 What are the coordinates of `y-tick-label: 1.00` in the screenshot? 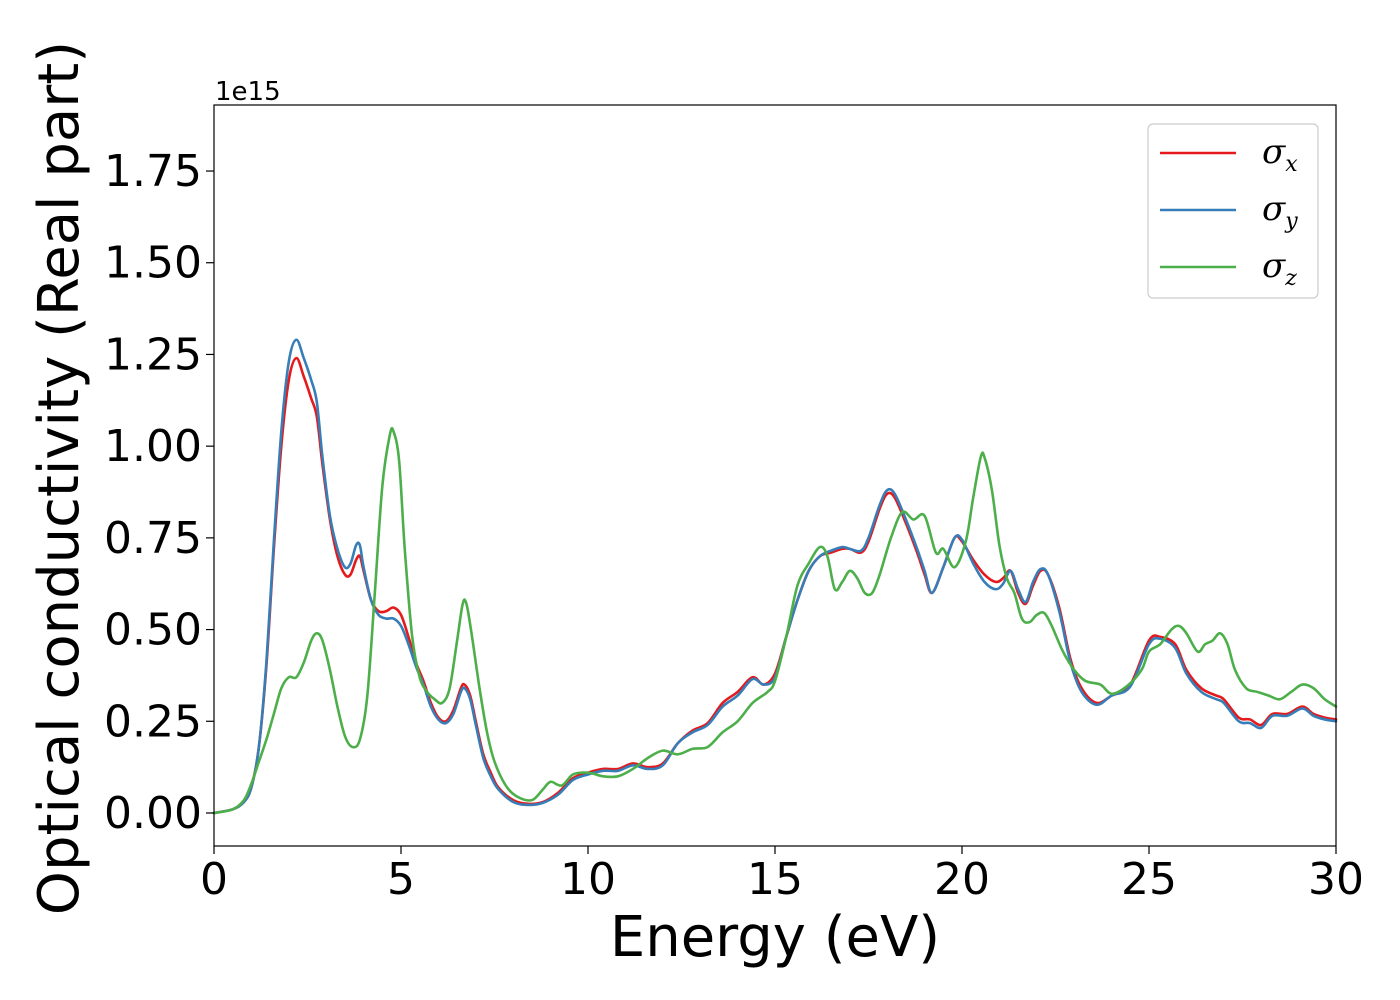 It's located at (153, 446).